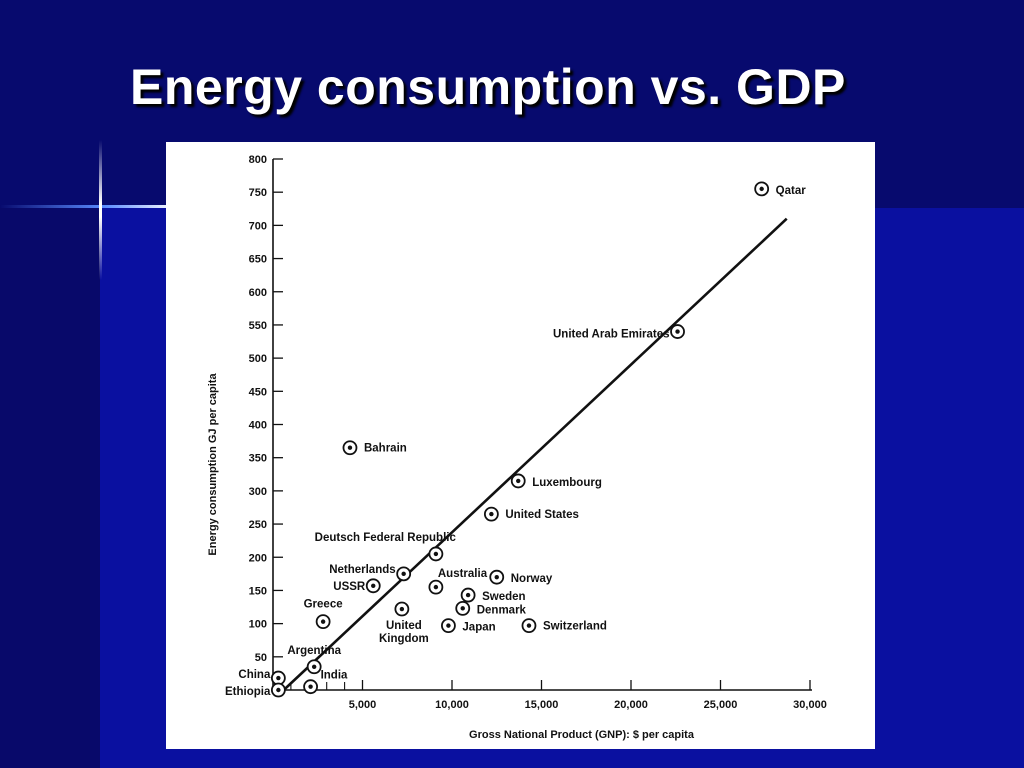 The image size is (1024, 768). What do you see at coordinates (567, 483) in the screenshot?
I see `data-point-label: Luxembourg` at bounding box center [567, 483].